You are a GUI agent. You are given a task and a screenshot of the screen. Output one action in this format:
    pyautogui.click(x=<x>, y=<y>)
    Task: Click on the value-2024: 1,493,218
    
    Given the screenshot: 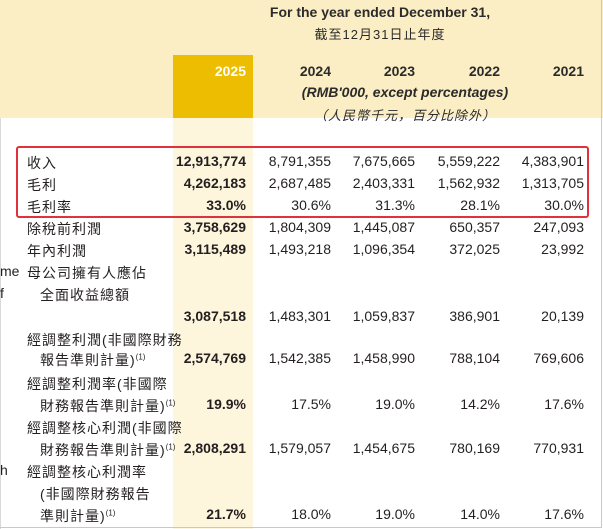 What is the action you would take?
    pyautogui.click(x=299, y=249)
    